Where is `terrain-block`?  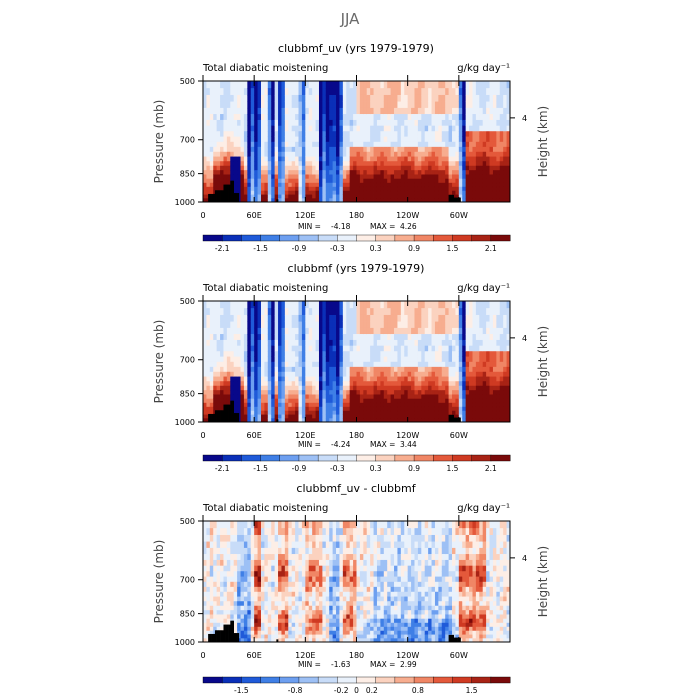 terrain-block is located at coordinates (454, 199).